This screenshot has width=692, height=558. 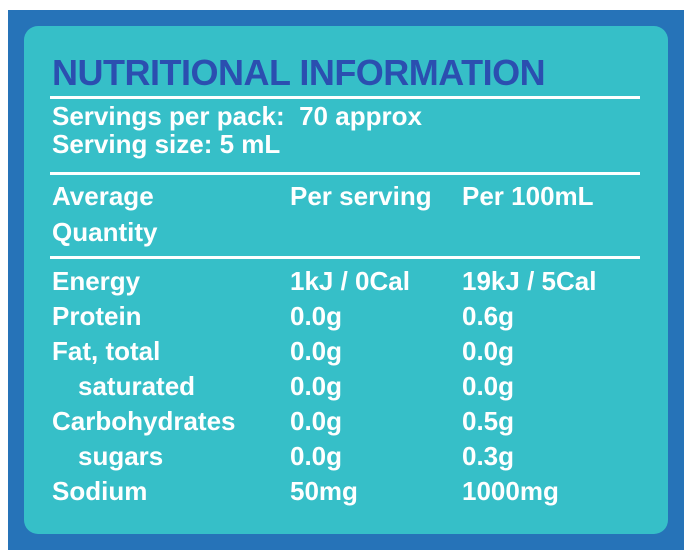 I want to click on table-cell: 1000mg, so click(x=510, y=491).